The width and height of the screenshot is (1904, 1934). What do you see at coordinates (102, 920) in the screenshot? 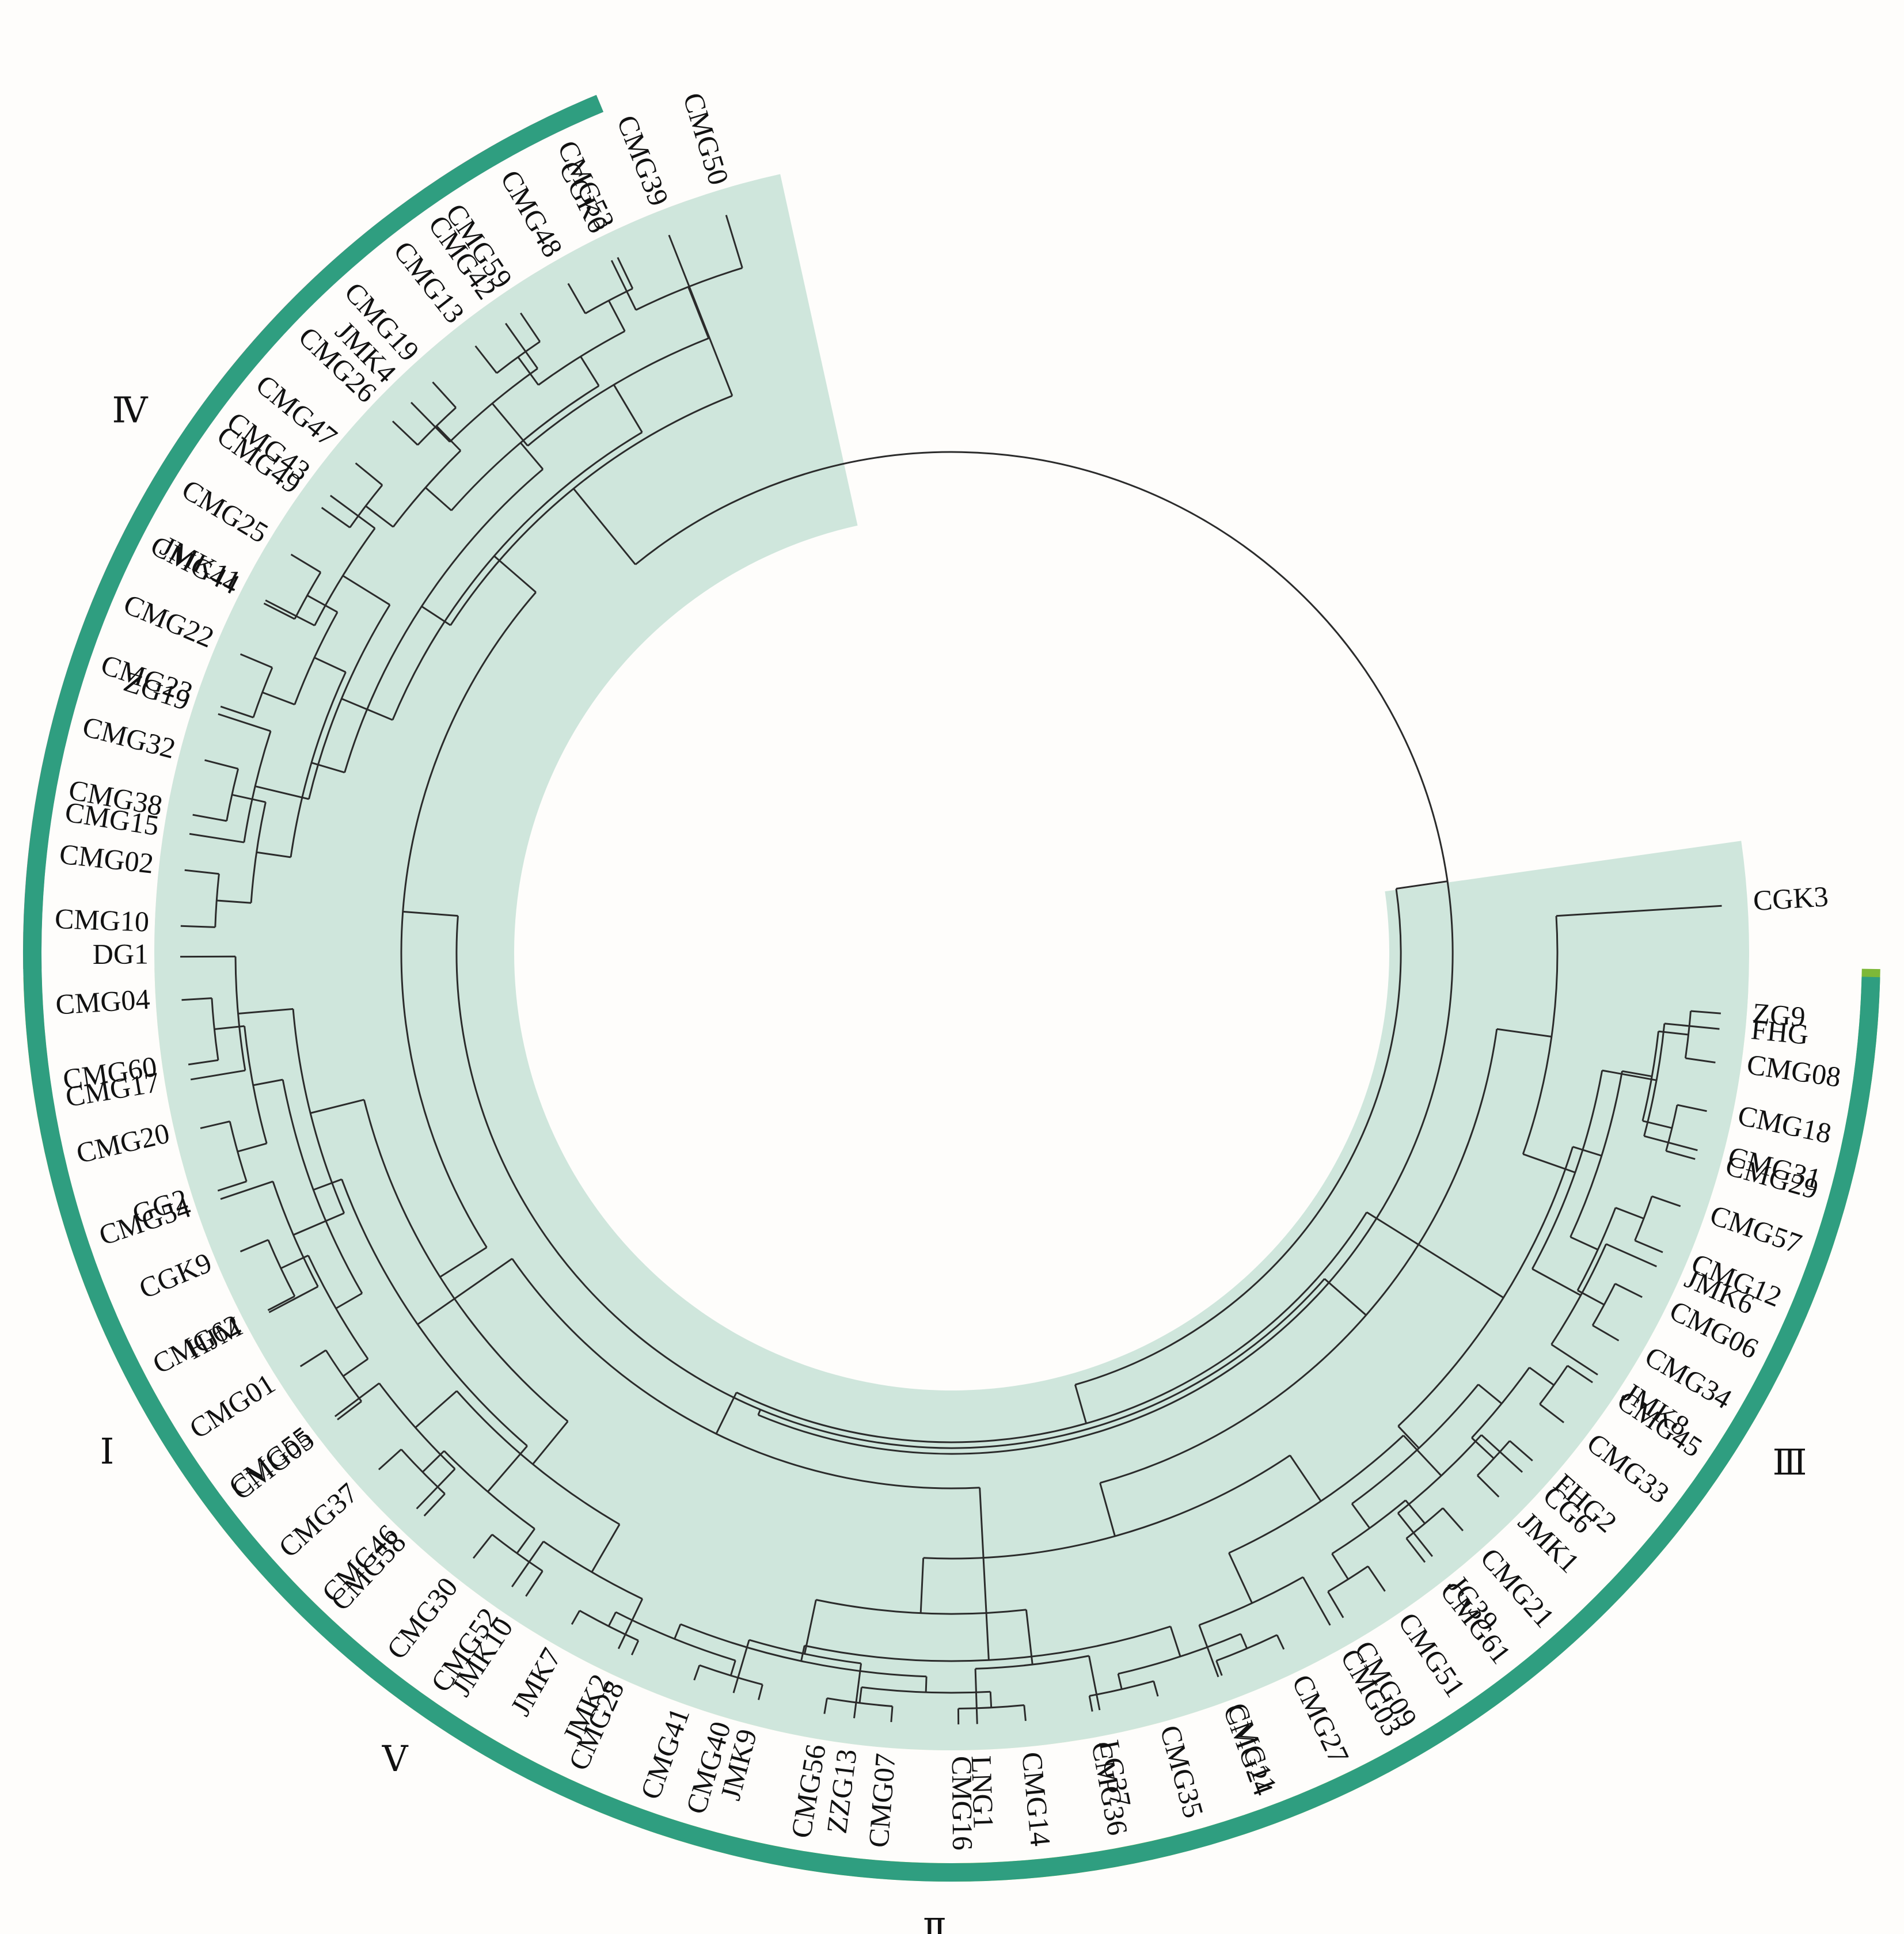
I see `leaf-label: CMG10` at bounding box center [102, 920].